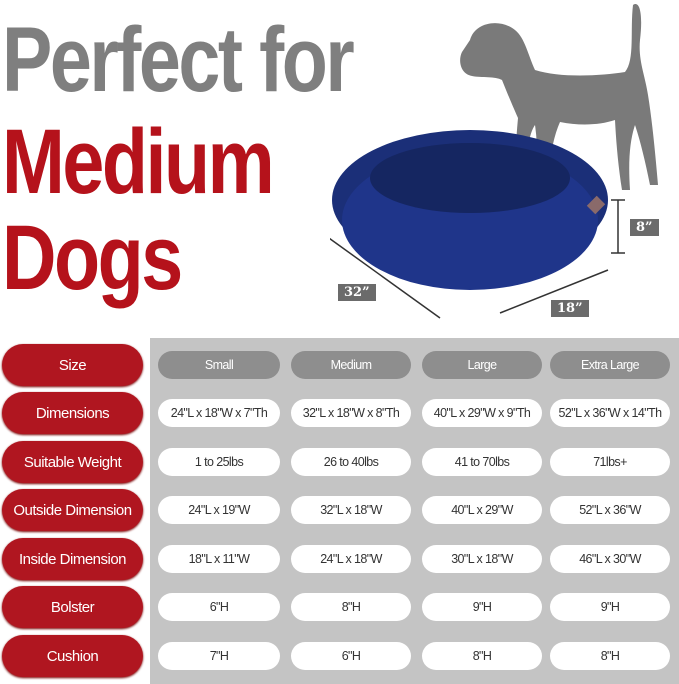  What do you see at coordinates (138, 162) in the screenshot?
I see `headline-line-2: Medium` at bounding box center [138, 162].